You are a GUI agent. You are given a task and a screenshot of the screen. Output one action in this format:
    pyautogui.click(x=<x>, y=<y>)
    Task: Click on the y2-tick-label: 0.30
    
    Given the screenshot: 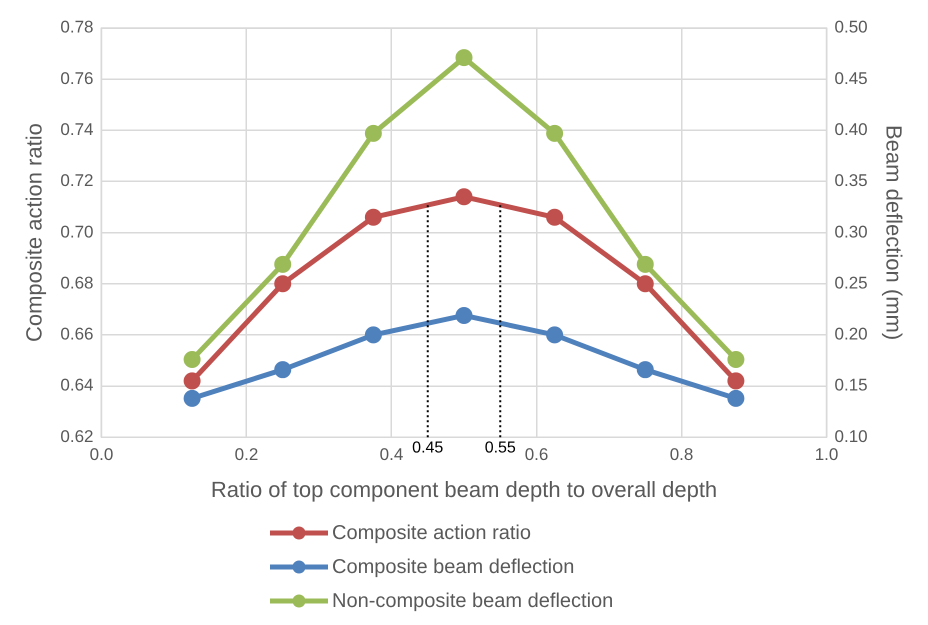 What is the action you would take?
    pyautogui.click(x=851, y=232)
    